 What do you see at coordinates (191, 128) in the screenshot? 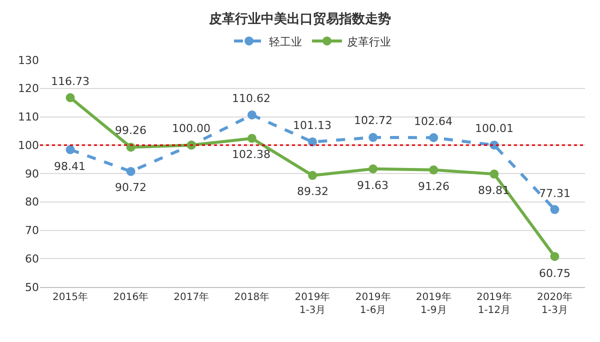
I see `data-label: 100.00` at bounding box center [191, 128].